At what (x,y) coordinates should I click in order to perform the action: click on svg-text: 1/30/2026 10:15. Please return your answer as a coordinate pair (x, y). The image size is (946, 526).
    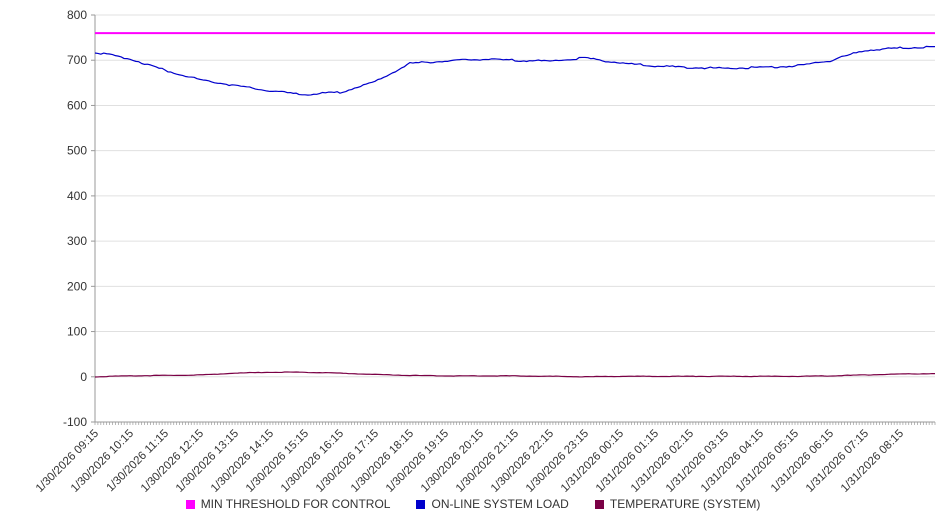
    Looking at the image, I should click on (102, 461).